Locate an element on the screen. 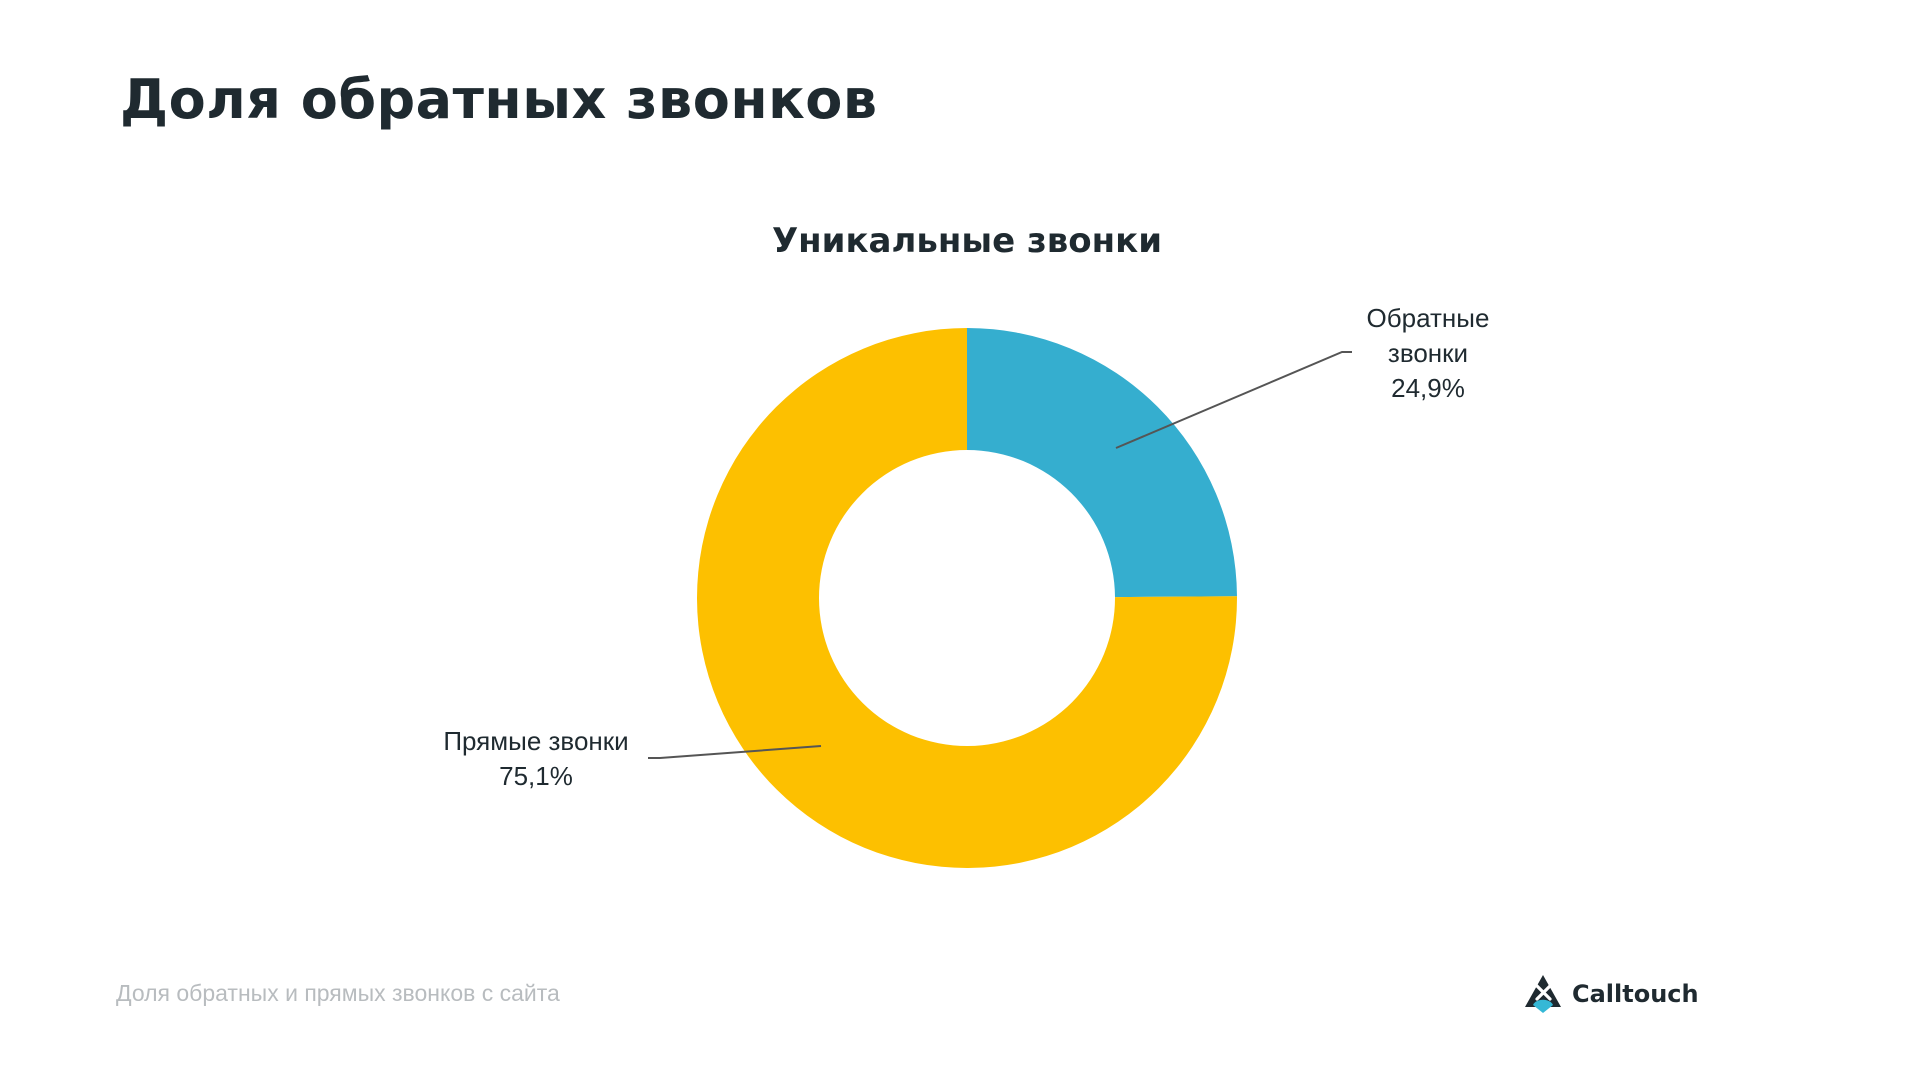 Image resolution: width=1920 pixels, height=1080 pixels. label-direct-calls: Прямые звонки 75,1% is located at coordinates (632, 758).